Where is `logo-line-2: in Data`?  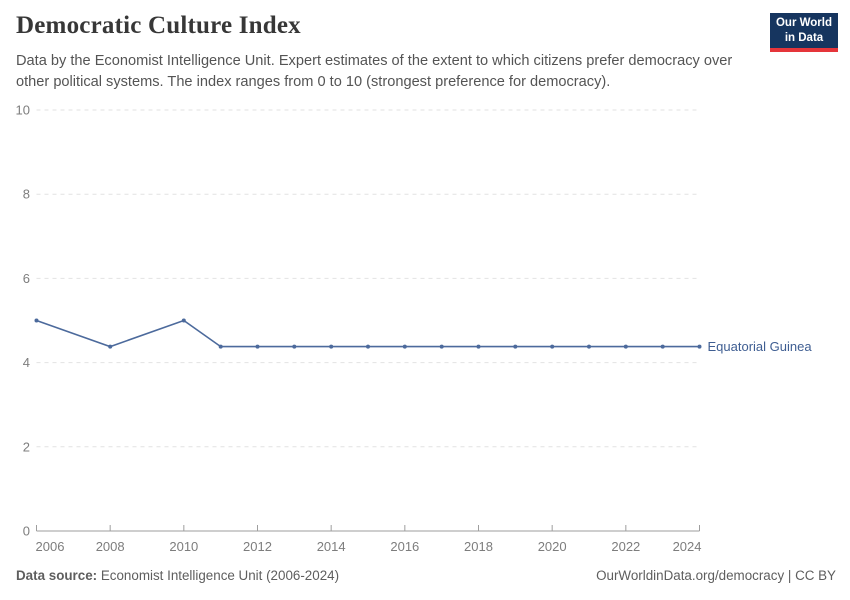 logo-line-2: in Data is located at coordinates (804, 37).